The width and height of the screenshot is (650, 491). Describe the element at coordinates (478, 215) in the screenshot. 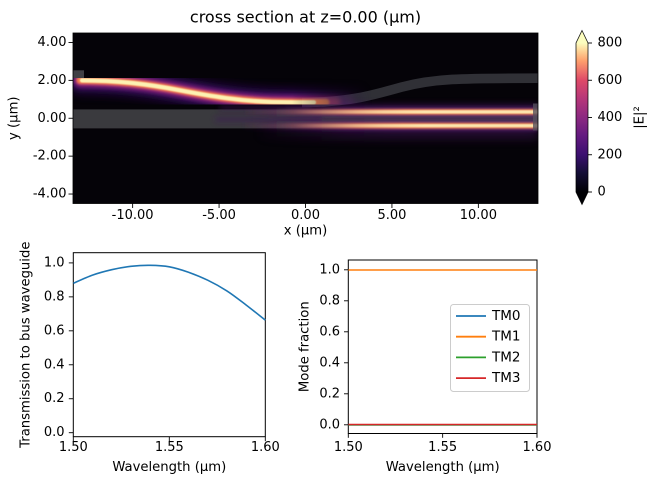

I see `x-tick-label: 10.00` at that location.